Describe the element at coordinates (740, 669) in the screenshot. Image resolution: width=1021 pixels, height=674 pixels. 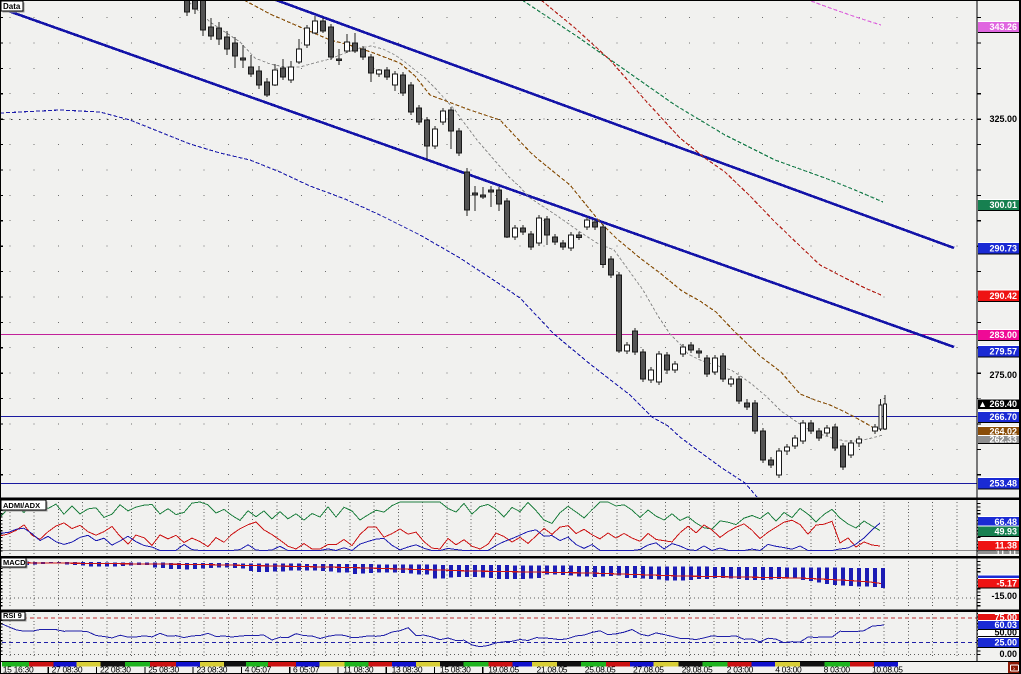
I see `svg-text: 2 03:00` at that location.